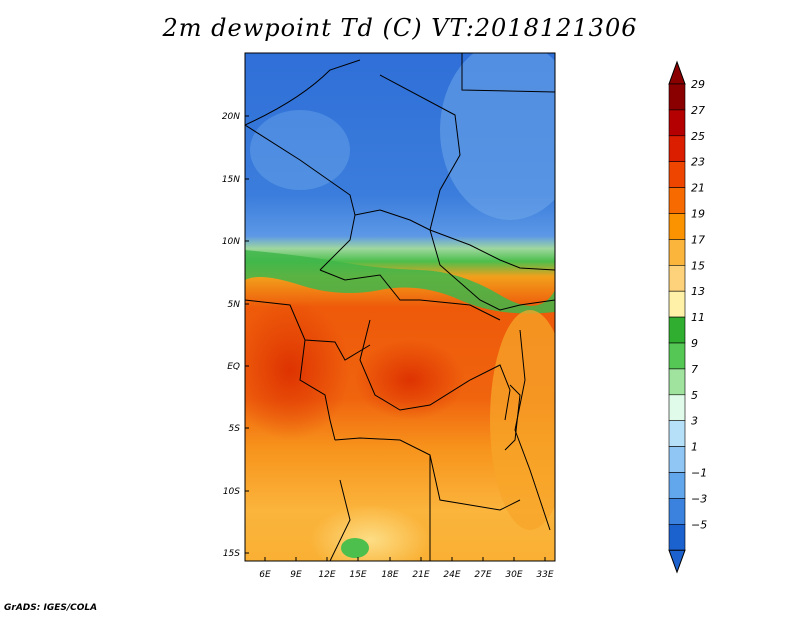 This screenshot has width=800, height=618. I want to click on colorbar-label: 19, so click(698, 214).